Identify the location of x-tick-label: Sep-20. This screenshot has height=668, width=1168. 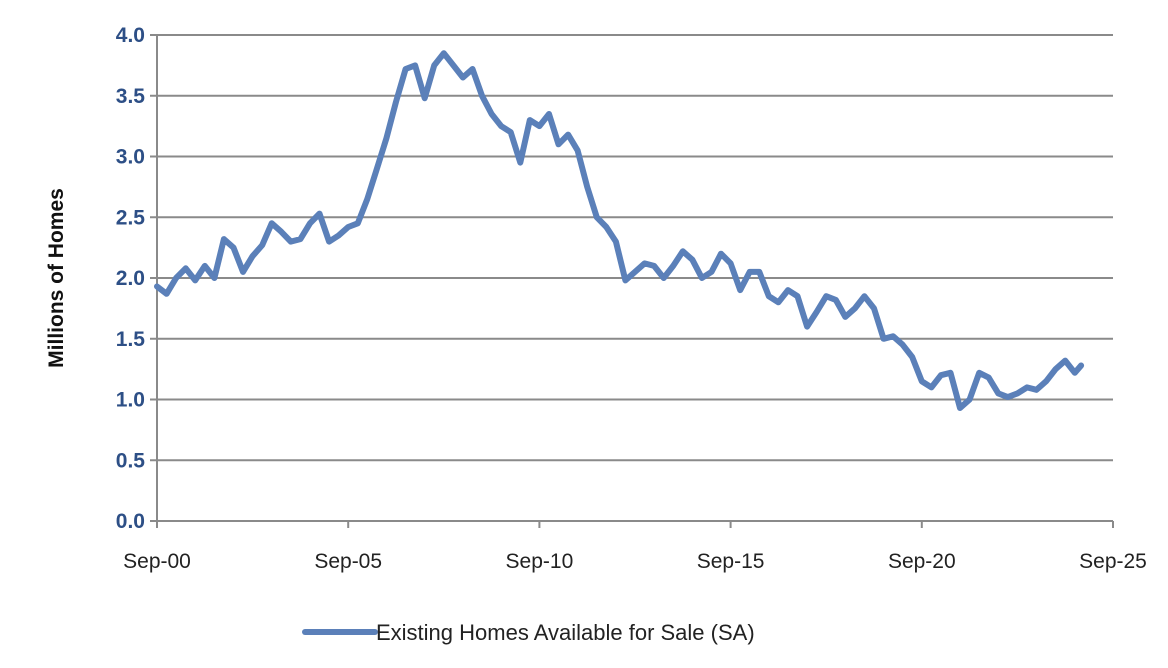
(922, 561).